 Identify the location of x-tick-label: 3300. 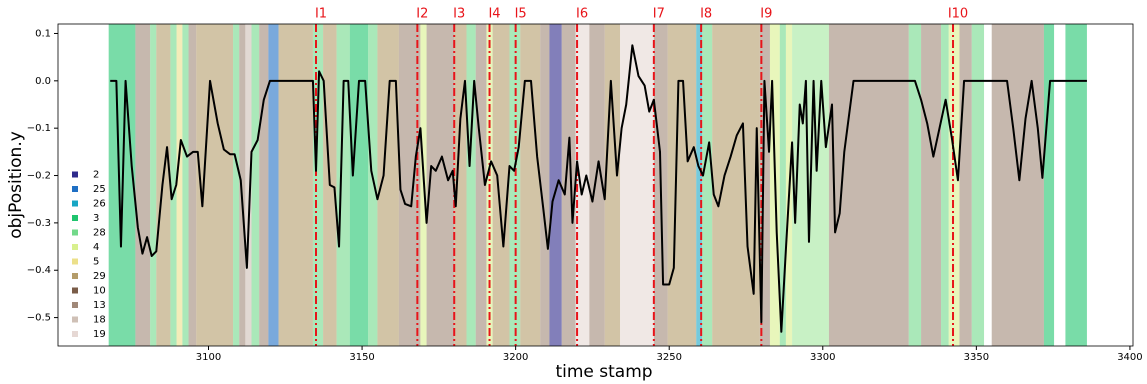
(822, 357).